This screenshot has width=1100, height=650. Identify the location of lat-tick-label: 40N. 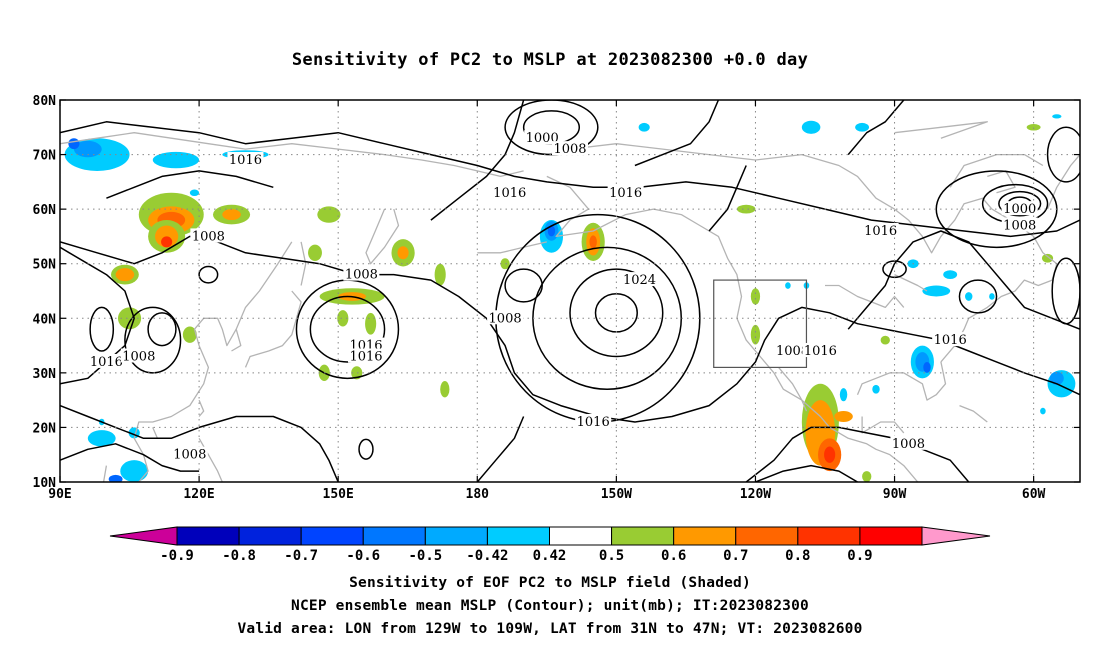
(45, 319).